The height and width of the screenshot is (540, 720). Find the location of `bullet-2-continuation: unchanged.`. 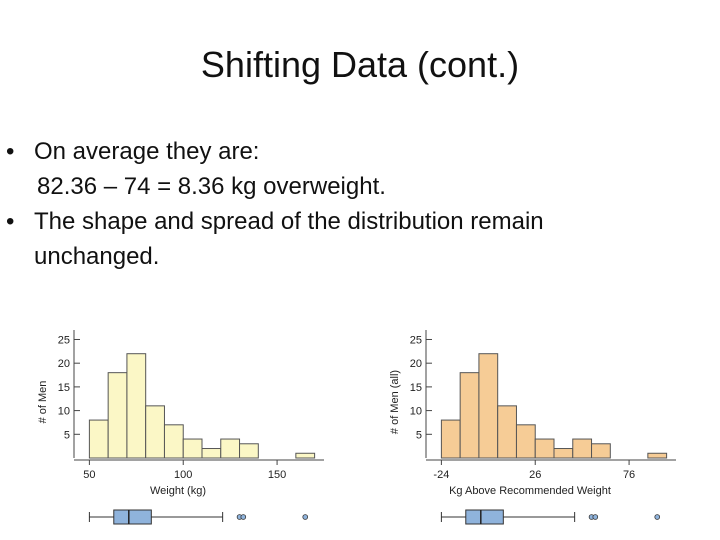

bullet-2-continuation: unchanged. is located at coordinates (97, 256).